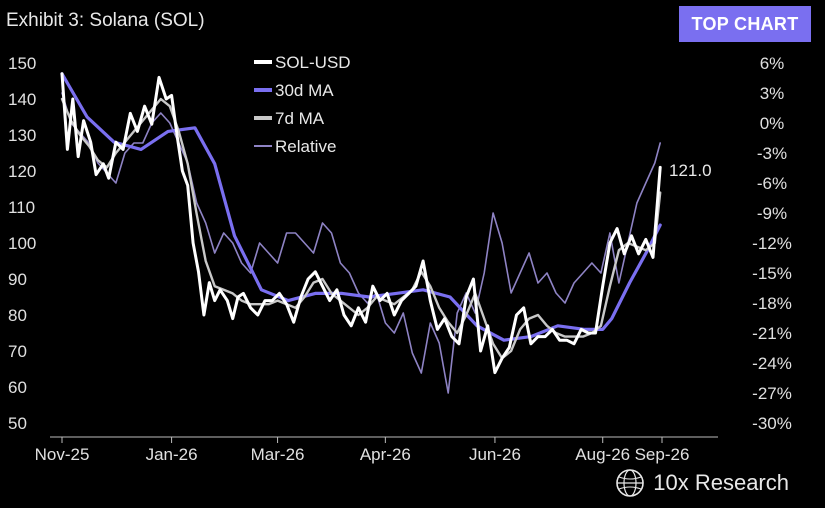 The image size is (825, 508). Describe the element at coordinates (305, 146) in the screenshot. I see `legend-label: Relative` at that location.